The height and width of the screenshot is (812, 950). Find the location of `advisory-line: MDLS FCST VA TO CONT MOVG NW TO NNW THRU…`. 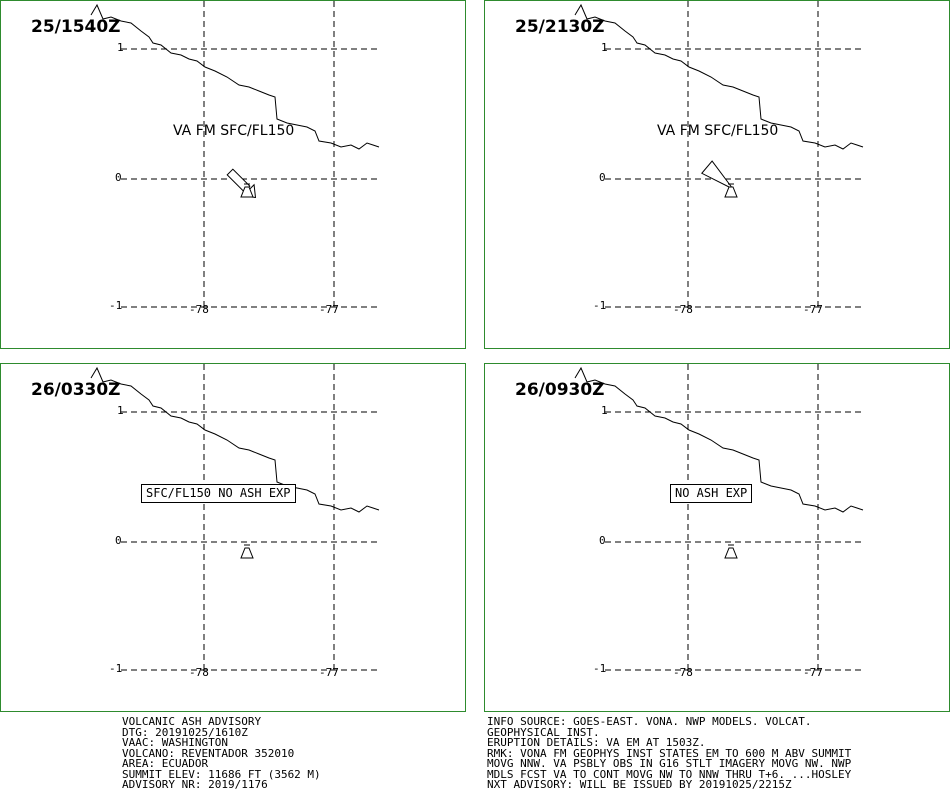

advisory-line: MDLS FCST VA TO CONT MOVG NW TO NNW THRU… is located at coordinates (669, 774).